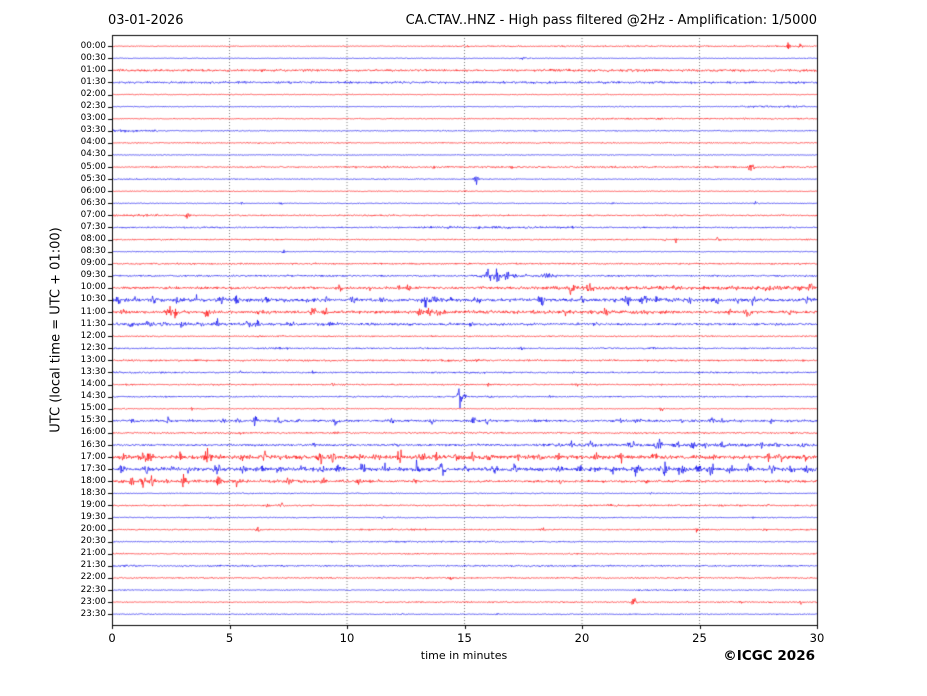 The image size is (927, 696). What do you see at coordinates (93, 69) in the screenshot?
I see `y-tick-label: 01:00` at bounding box center [93, 69].